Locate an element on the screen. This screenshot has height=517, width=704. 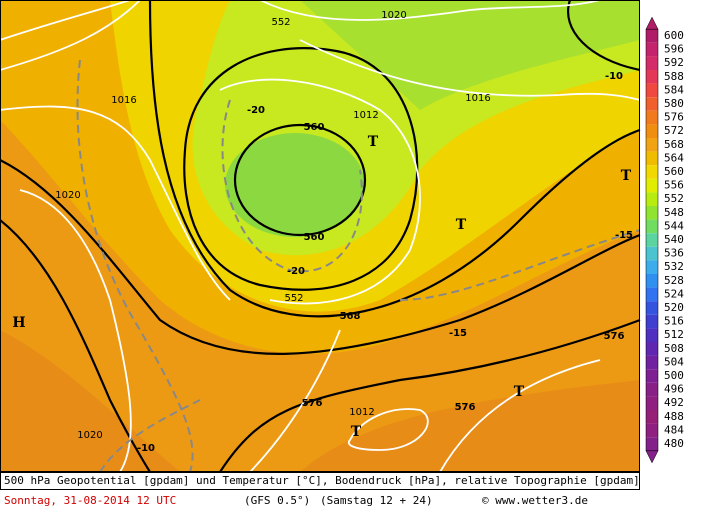
high-marker: H is located at coordinates (18, 323).